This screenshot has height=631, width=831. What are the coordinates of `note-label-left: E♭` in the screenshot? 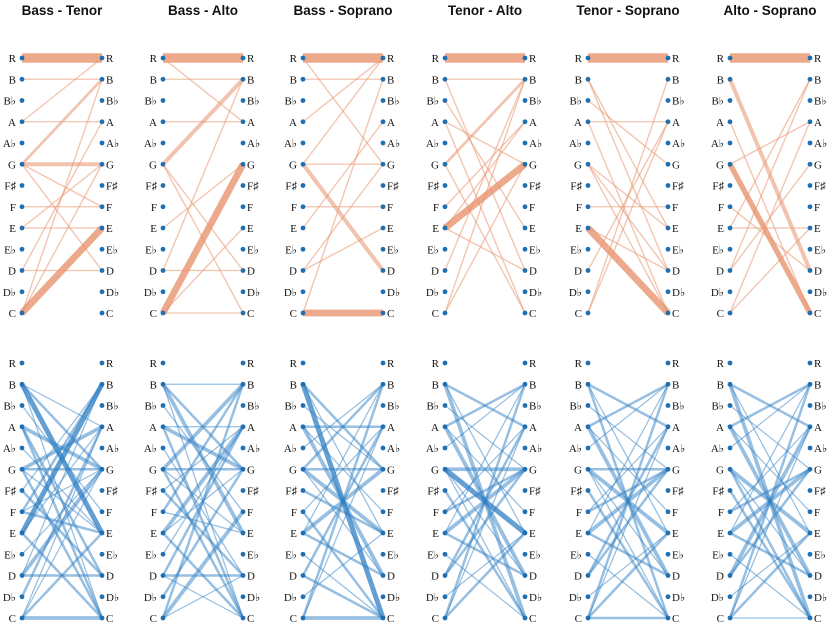 It's located at (718, 555).